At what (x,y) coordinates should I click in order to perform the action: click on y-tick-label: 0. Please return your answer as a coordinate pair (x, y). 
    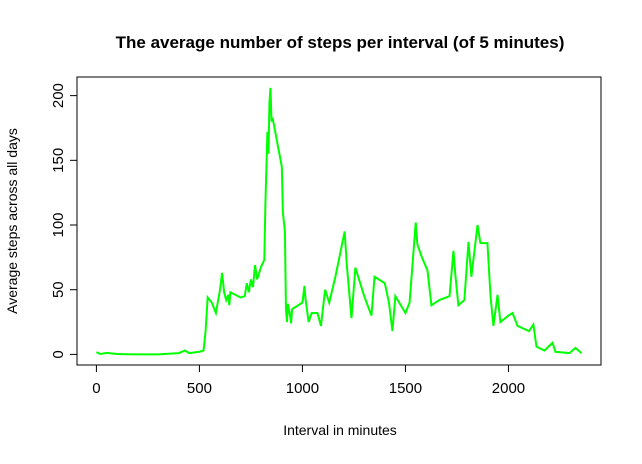
    Looking at the image, I should click on (58, 354).